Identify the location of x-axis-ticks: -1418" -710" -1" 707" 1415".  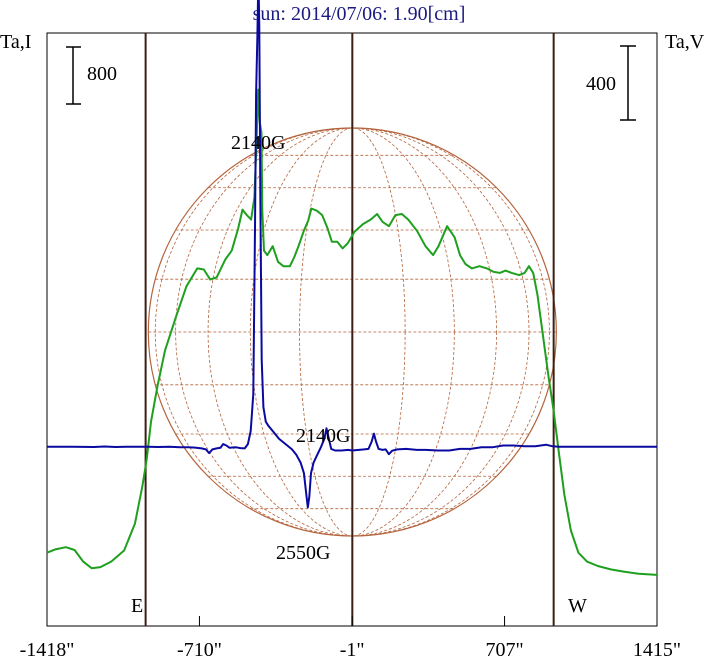
(350, 638).